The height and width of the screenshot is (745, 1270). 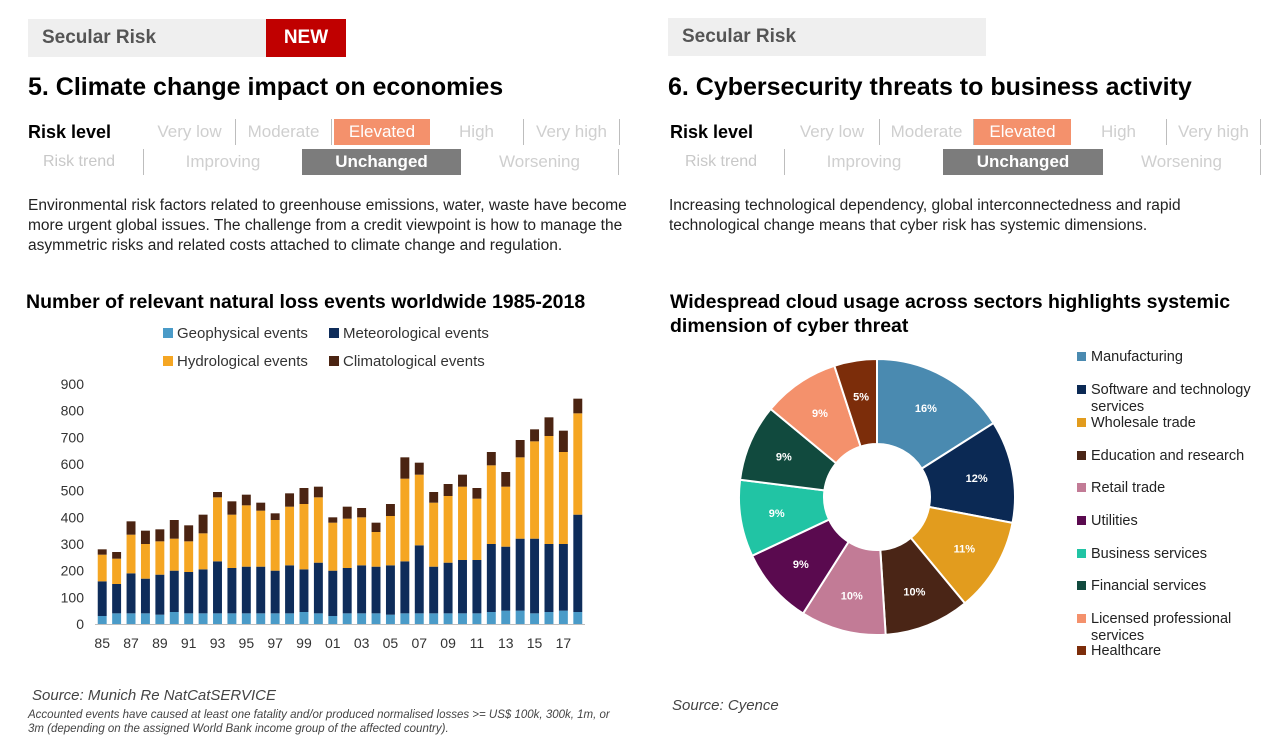 What do you see at coordinates (1119, 132) in the screenshot?
I see `risk-level-high-right: High` at bounding box center [1119, 132].